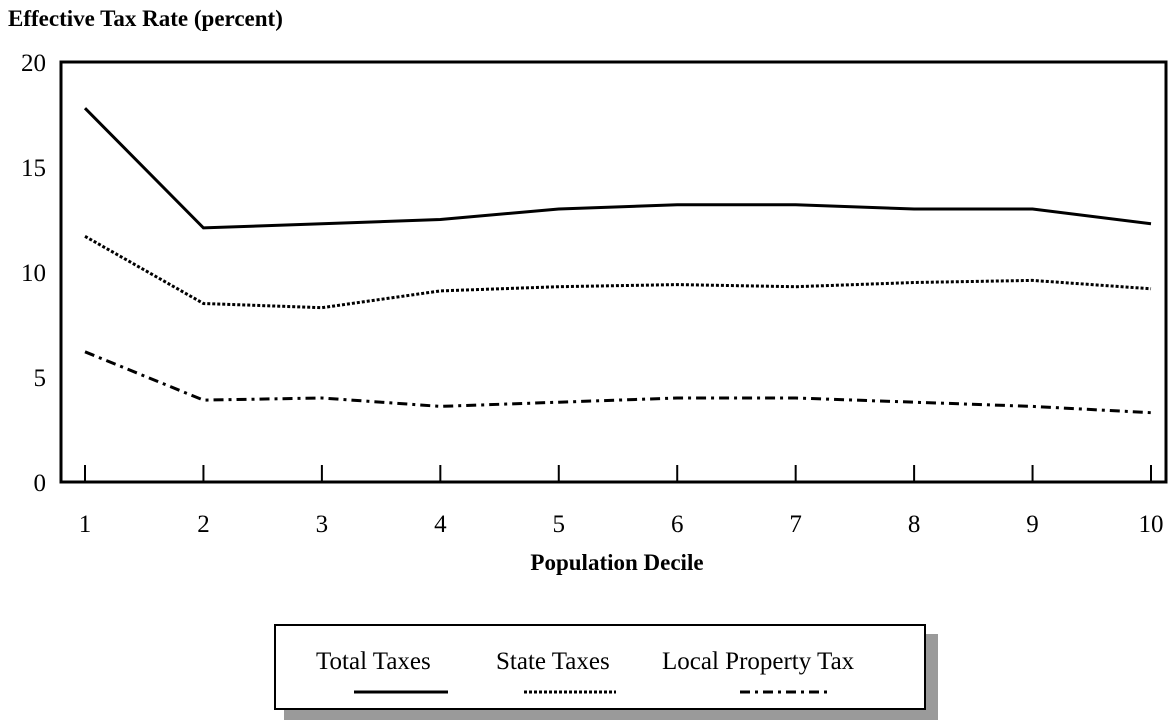  What do you see at coordinates (40, 378) in the screenshot?
I see `y-tick-label: 5` at bounding box center [40, 378].